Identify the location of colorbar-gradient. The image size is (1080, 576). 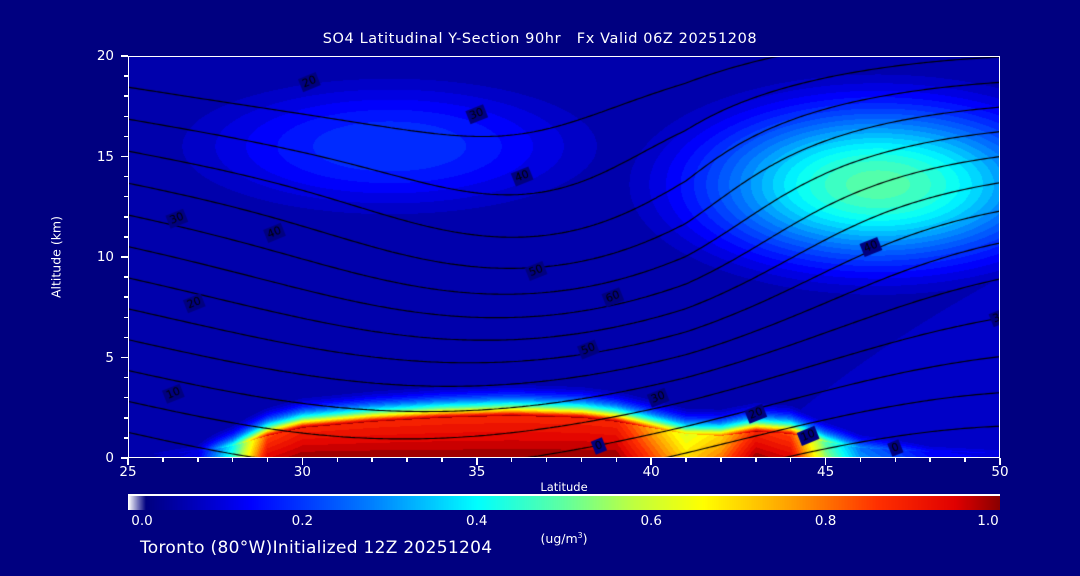
(564, 503).